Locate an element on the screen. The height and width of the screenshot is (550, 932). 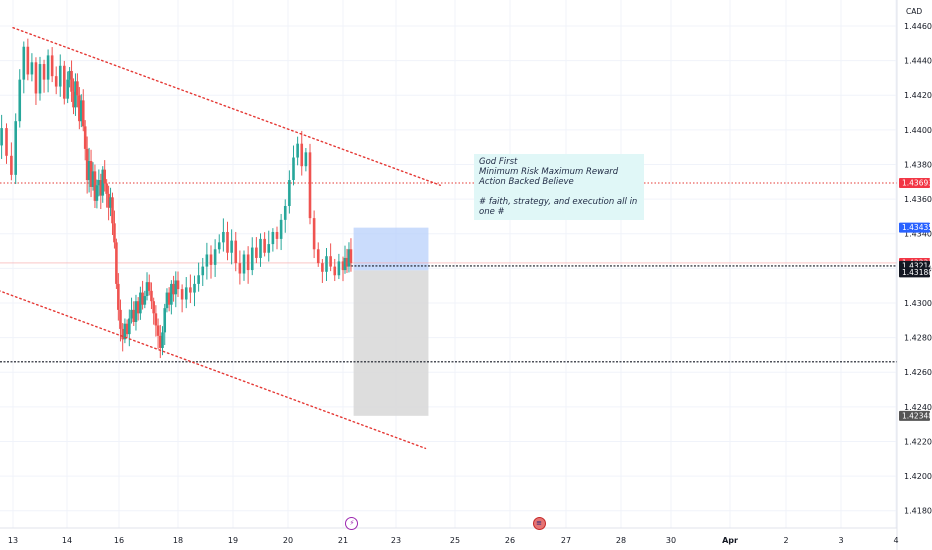
price-badge-label: 1.43188 is located at coordinates (917, 272).